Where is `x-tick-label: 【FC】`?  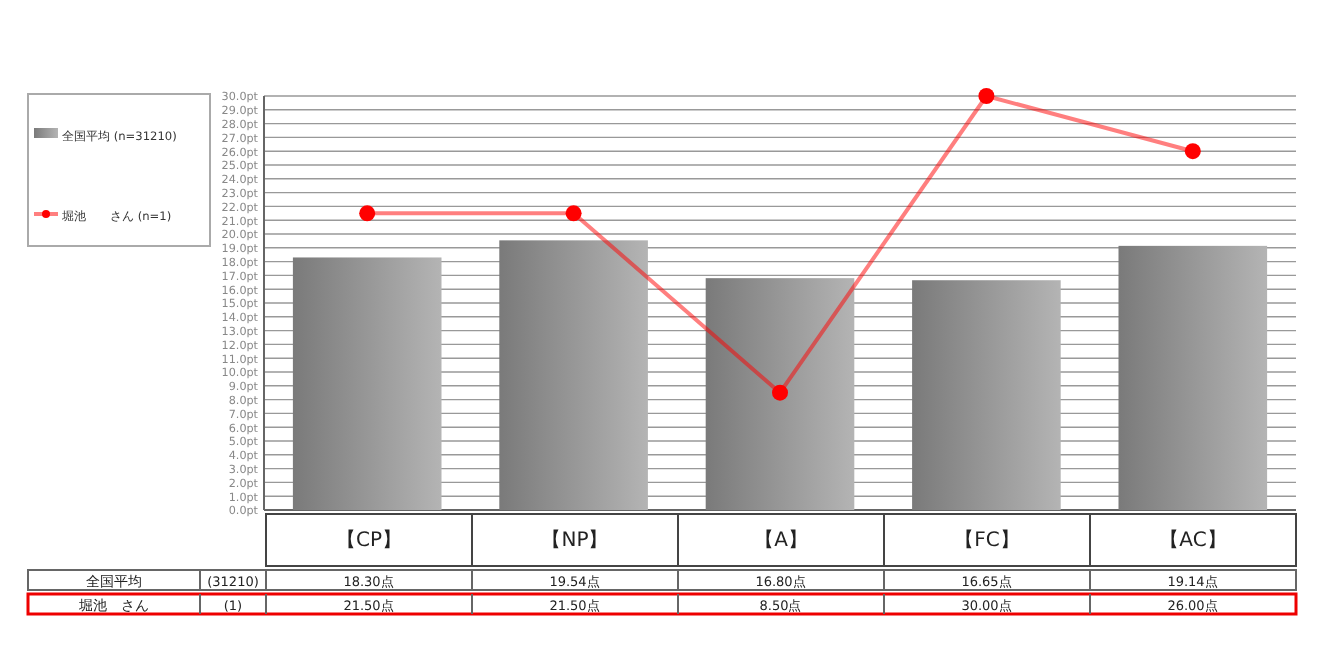
x-tick-label: 【FC】 is located at coordinates (987, 540).